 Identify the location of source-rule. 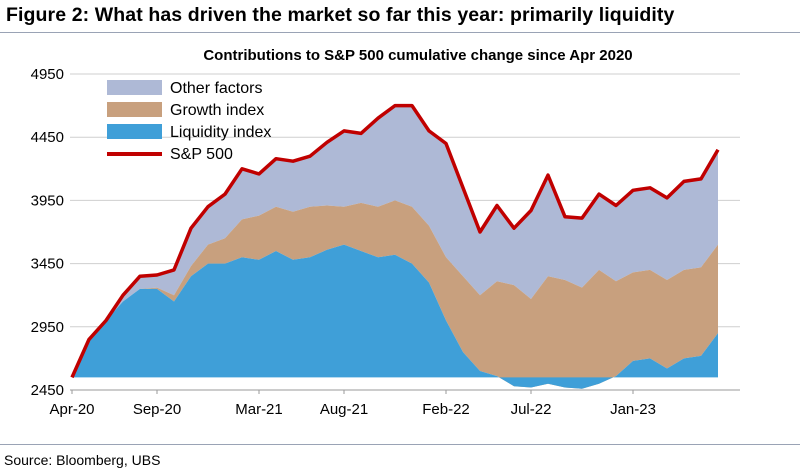
(400, 444).